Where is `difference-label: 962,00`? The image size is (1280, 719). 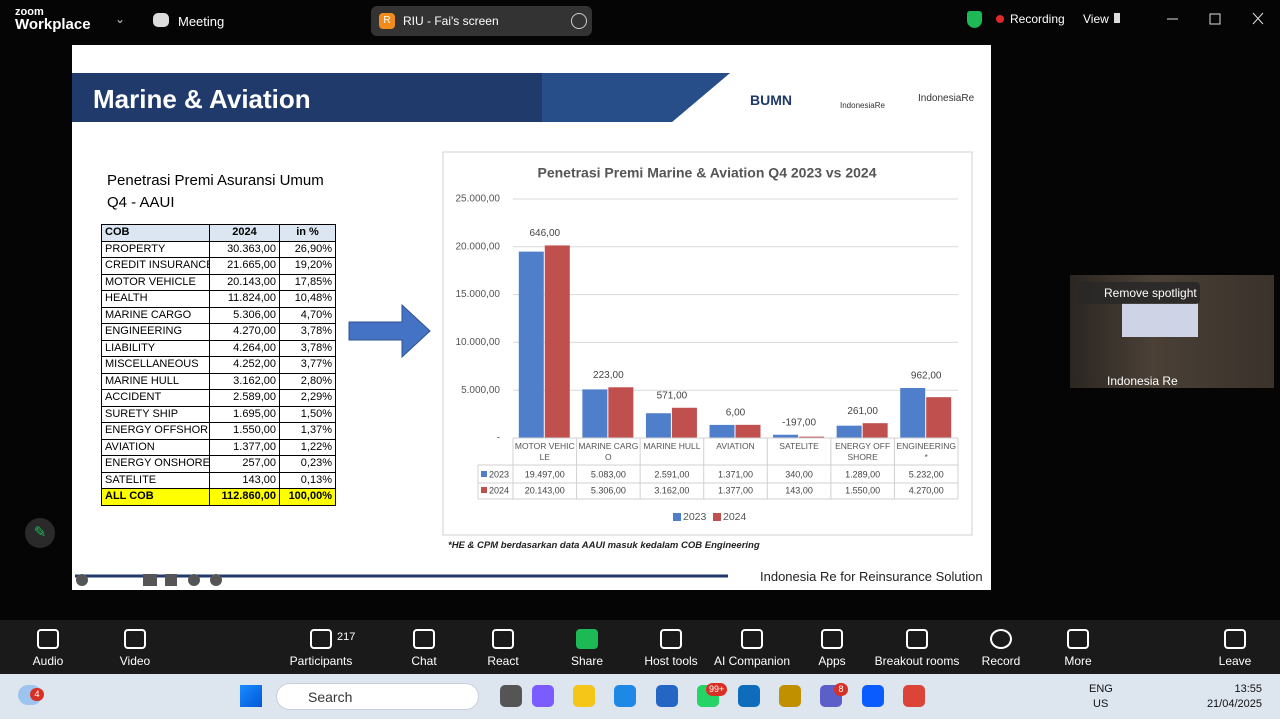
difference-label: 962,00 is located at coordinates (926, 376).